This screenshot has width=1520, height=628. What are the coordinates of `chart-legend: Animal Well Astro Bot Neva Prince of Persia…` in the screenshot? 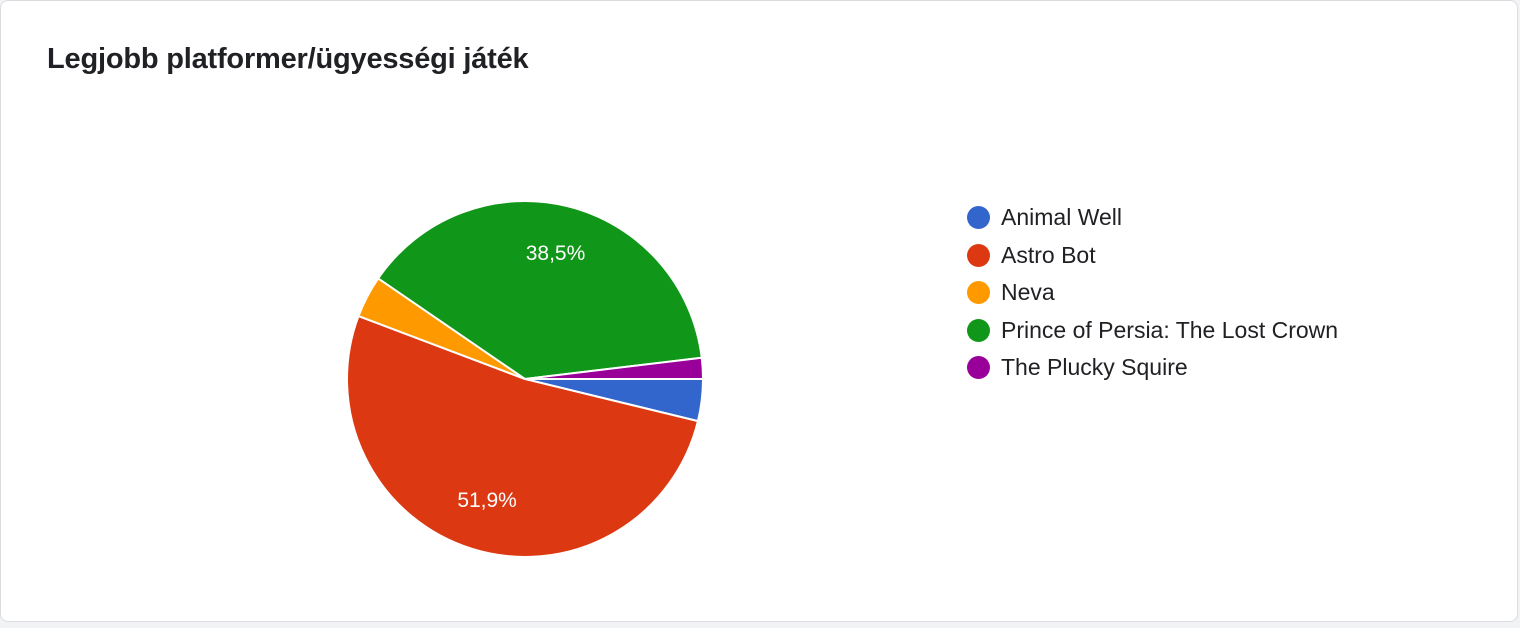 It's located at (1152, 293).